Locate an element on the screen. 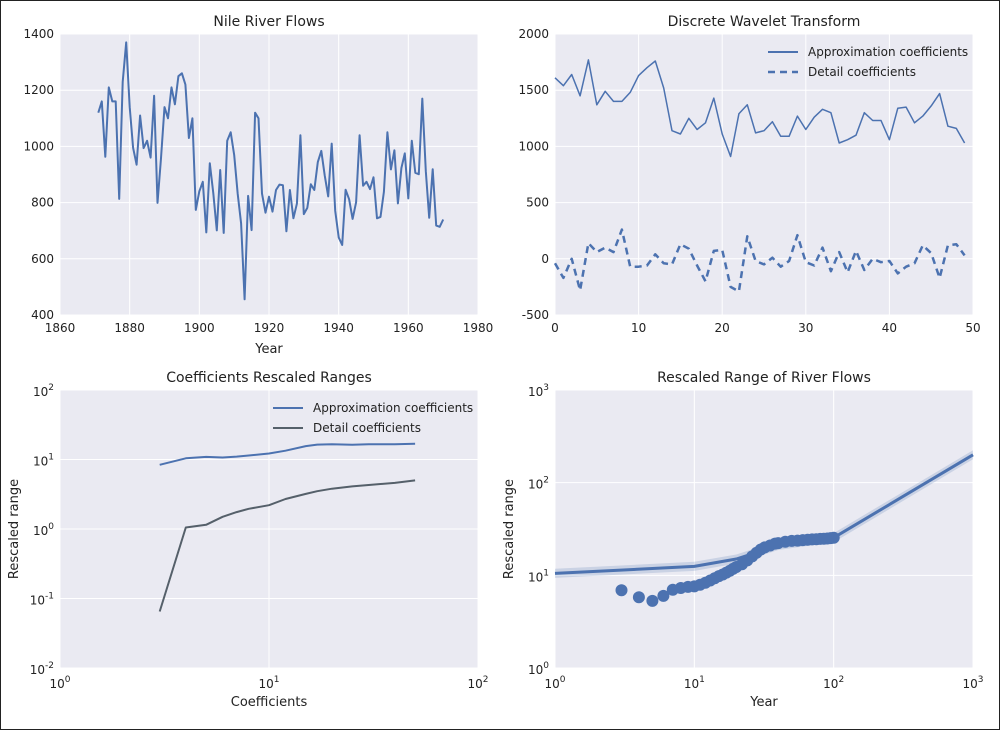 This screenshot has height=730, width=1000. y-tick-label: 1400 is located at coordinates (38, 34).